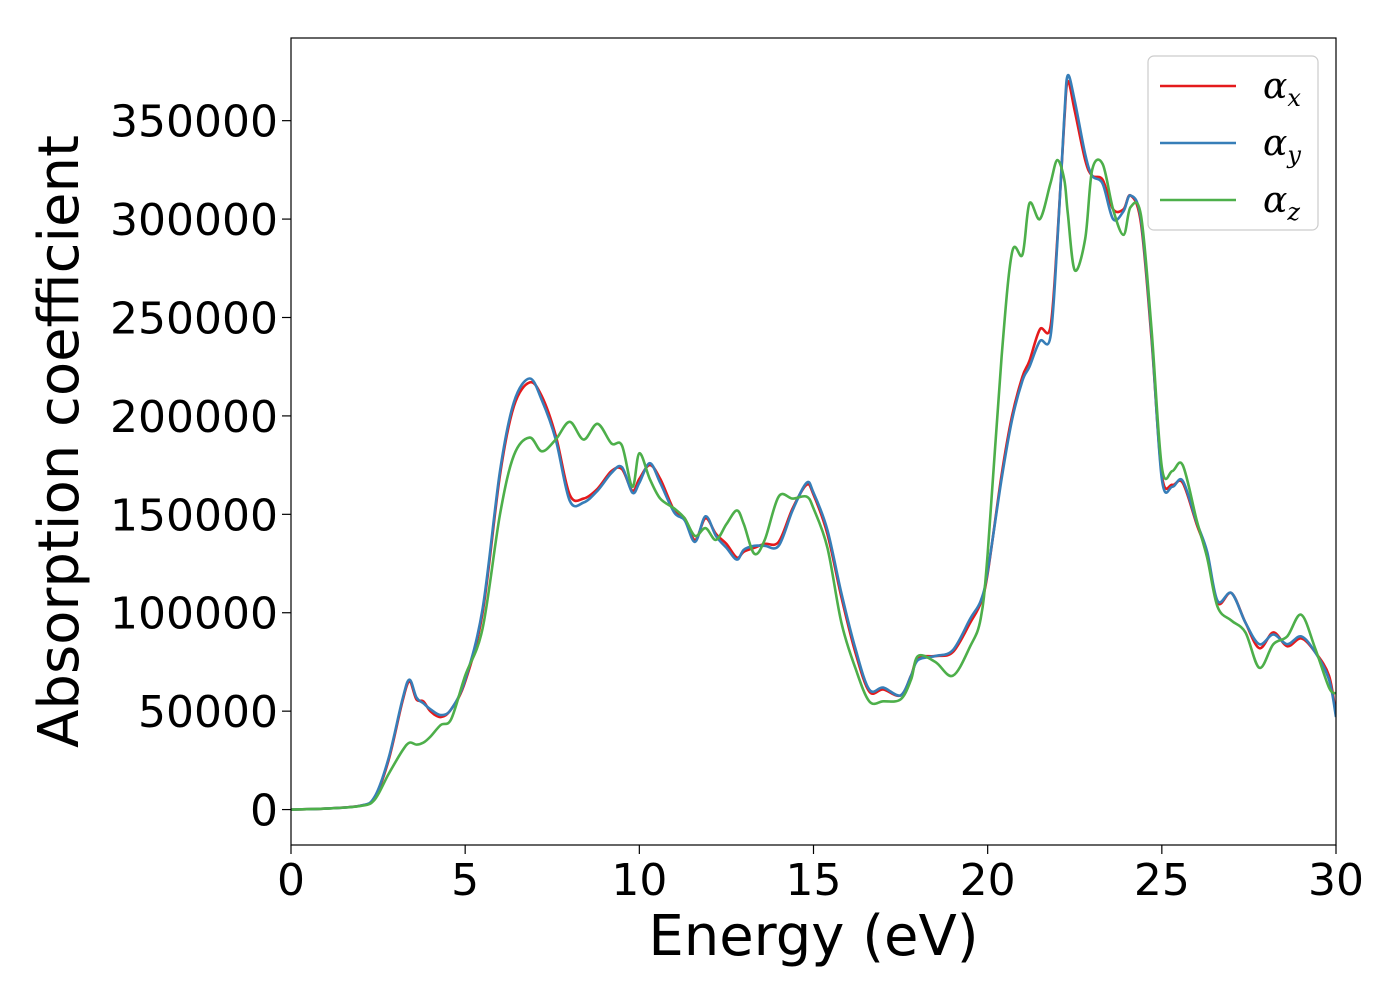 The width and height of the screenshot is (1400, 1000). I want to click on legend-label-z: αz, so click(1281, 203).